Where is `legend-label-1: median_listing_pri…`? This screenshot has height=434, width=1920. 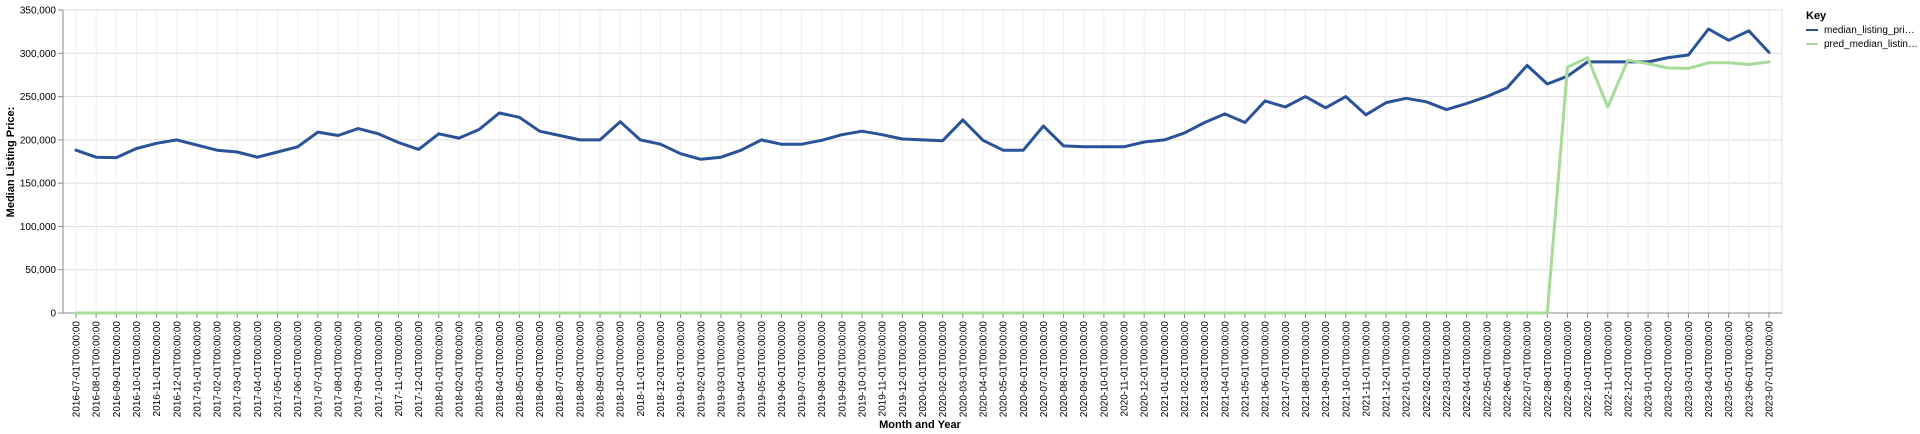
legend-label-1: median_listing_pri… is located at coordinates (1869, 30).